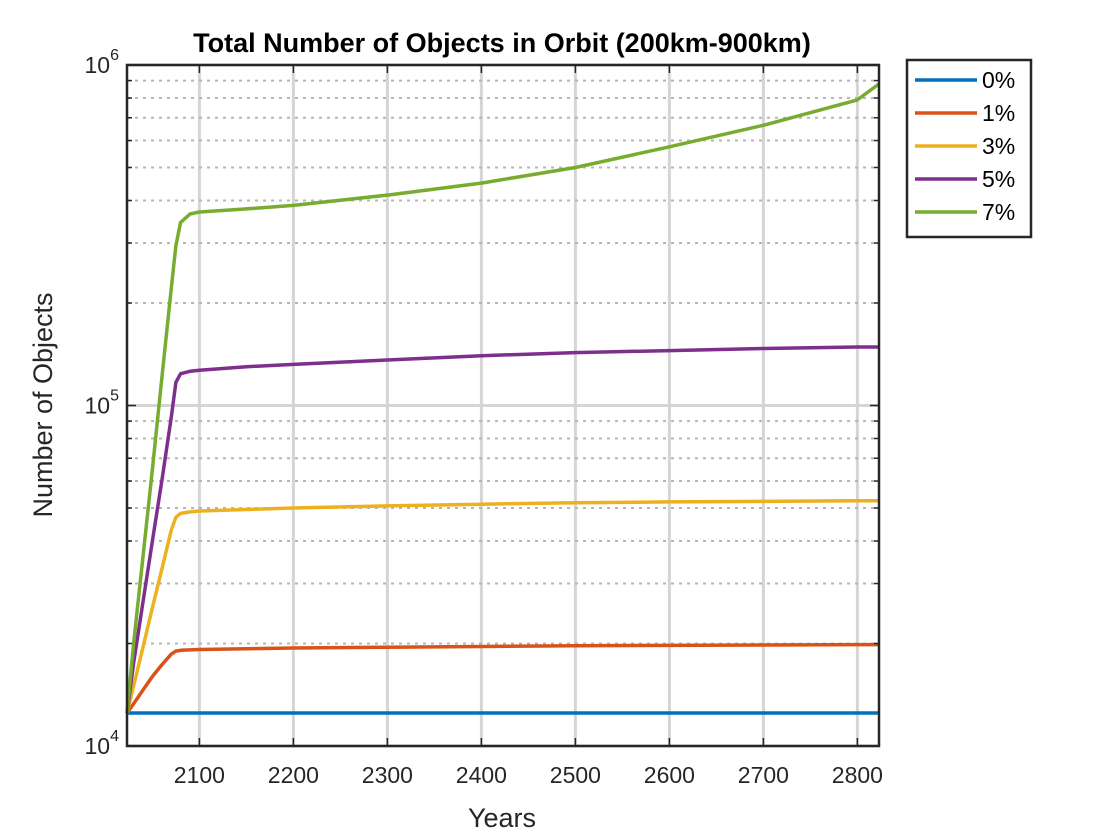 The width and height of the screenshot is (1120, 840). What do you see at coordinates (857, 775) in the screenshot?
I see `x-tick-label-7: 2800` at bounding box center [857, 775].